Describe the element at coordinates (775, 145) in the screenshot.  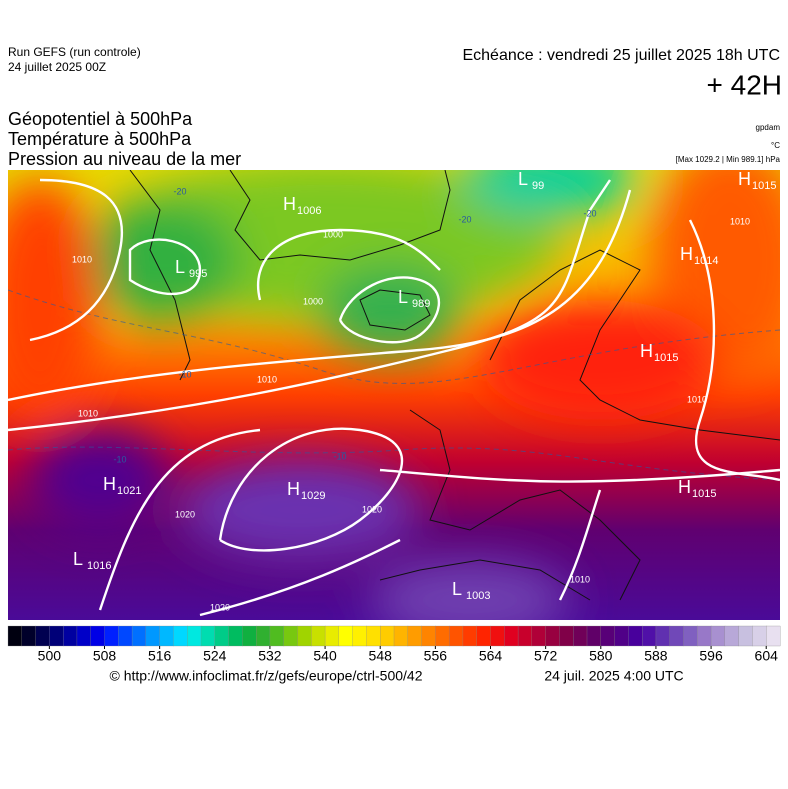
I see `unit: °C` at that location.